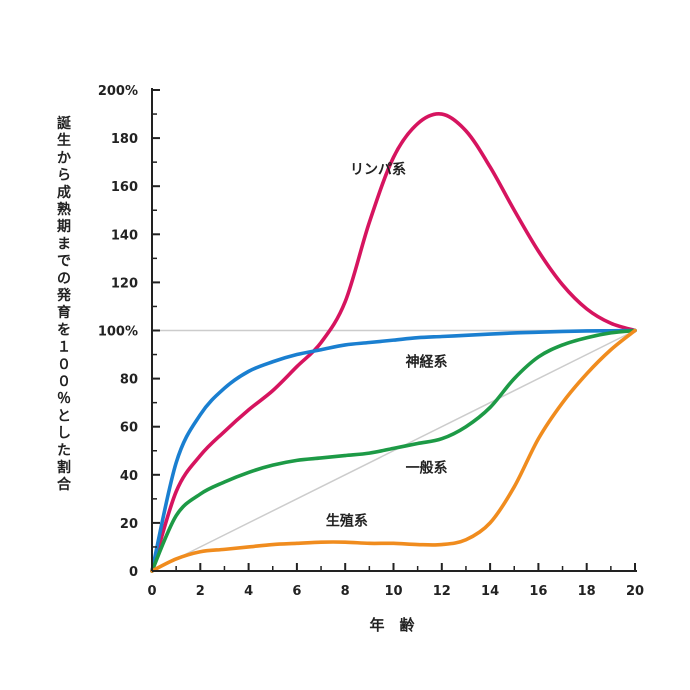 The image size is (690, 690). What do you see at coordinates (200, 591) in the screenshot?
I see `x-tick-label: 2` at bounding box center [200, 591].